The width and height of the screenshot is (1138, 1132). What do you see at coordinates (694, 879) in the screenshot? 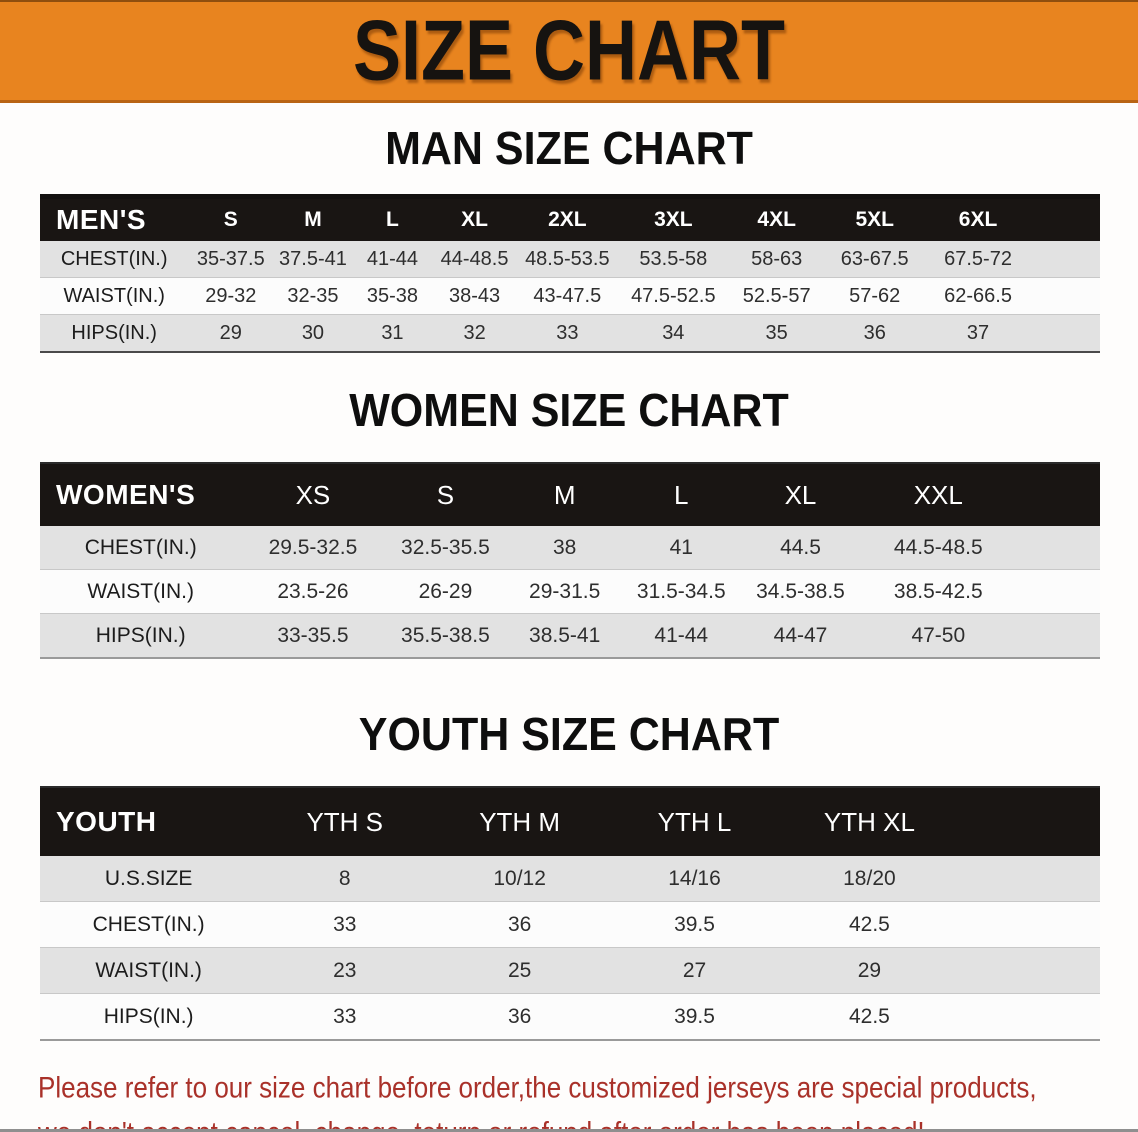
I see `size-value-cell: 14/16` at bounding box center [694, 879].